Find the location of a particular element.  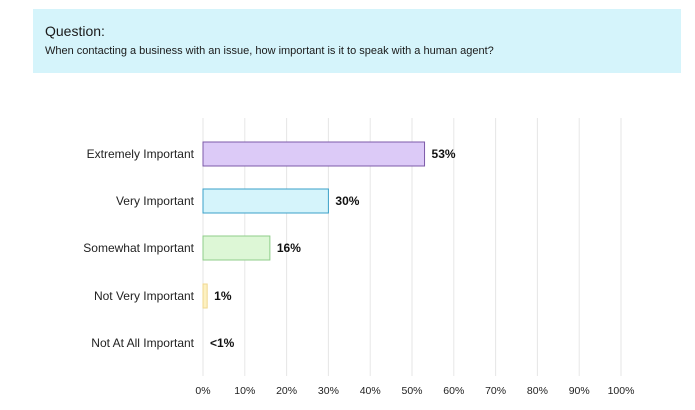

category-label: Not At All Important is located at coordinates (142, 343).